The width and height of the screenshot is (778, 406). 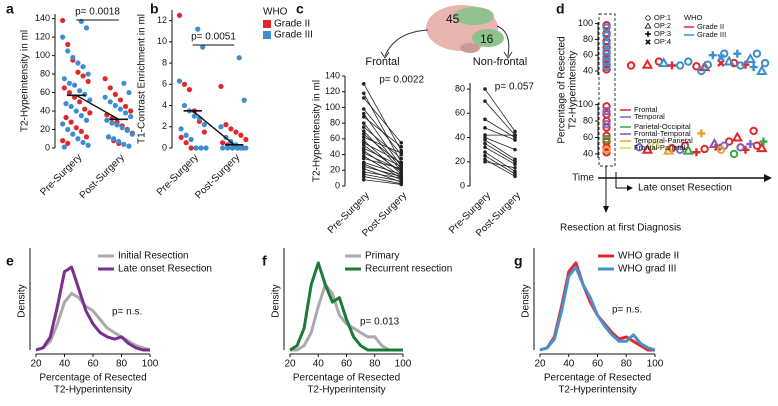 What do you see at coordinates (178, 175) in the screenshot?
I see `x-tick-label: Pre-Surgery` at bounding box center [178, 175].